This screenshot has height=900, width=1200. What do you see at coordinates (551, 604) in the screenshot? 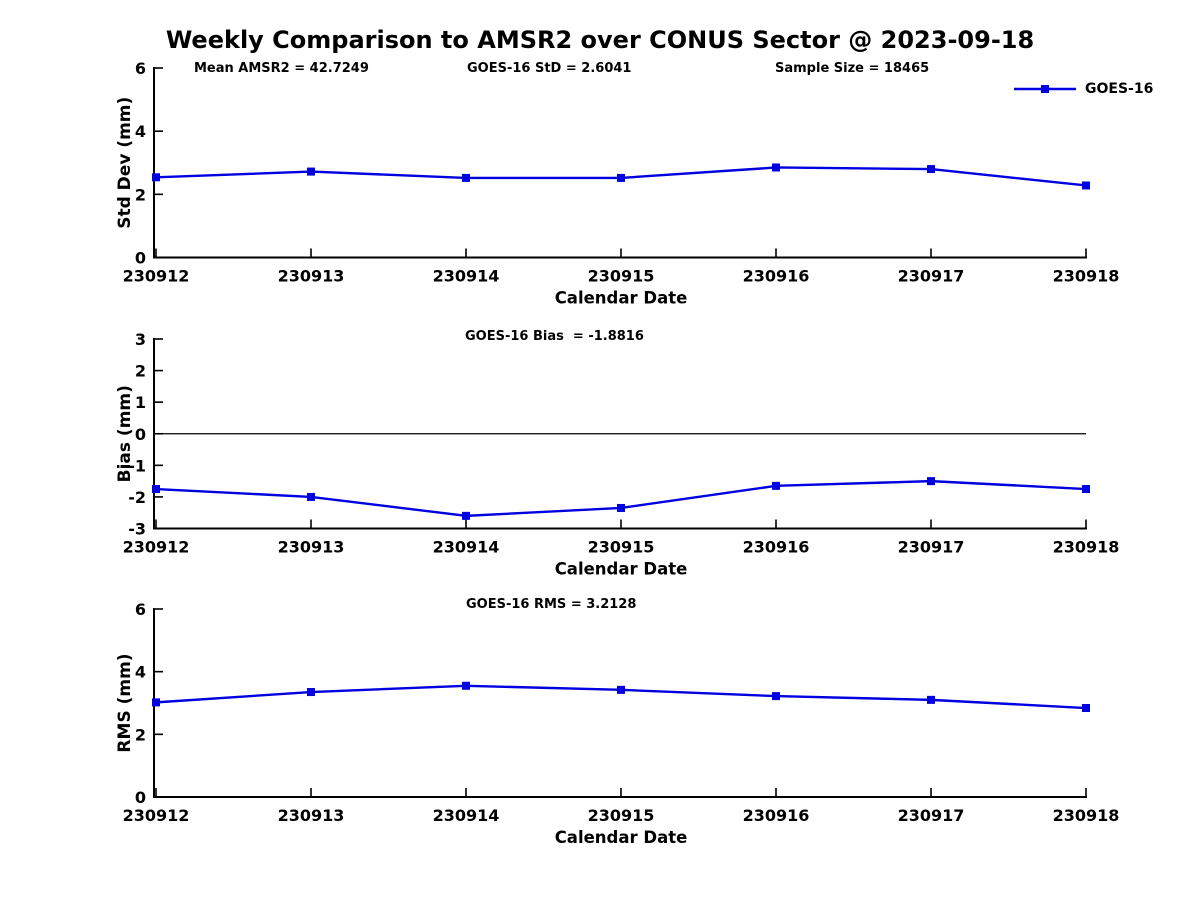
I see `annotation-goes-rms: GOES-16 RMS = 3.2128` at bounding box center [551, 604].